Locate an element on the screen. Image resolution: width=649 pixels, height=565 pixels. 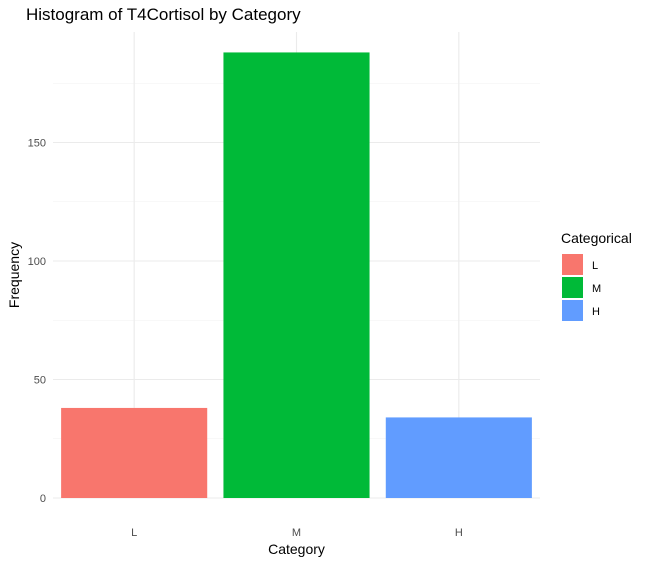
x-axis-title: Category is located at coordinates (296, 549).